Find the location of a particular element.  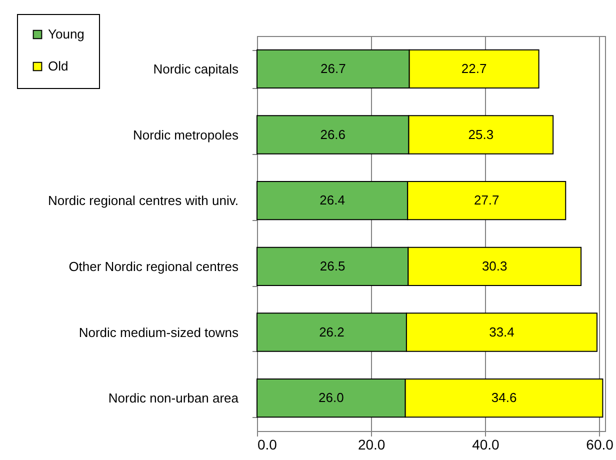

data-label: 30.3 is located at coordinates (495, 266).